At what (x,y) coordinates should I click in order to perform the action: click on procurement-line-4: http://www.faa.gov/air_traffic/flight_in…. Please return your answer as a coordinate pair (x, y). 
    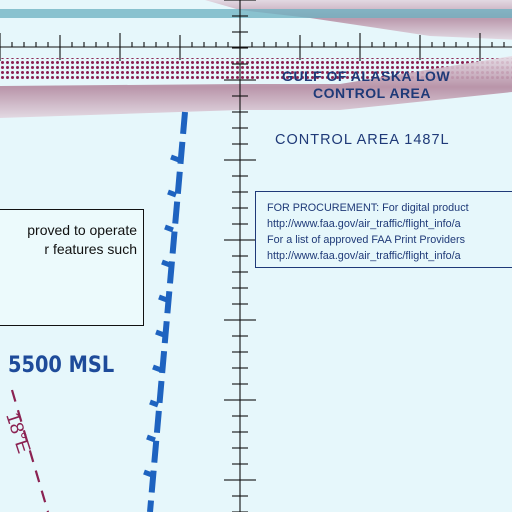
    Looking at the image, I should click on (364, 256).